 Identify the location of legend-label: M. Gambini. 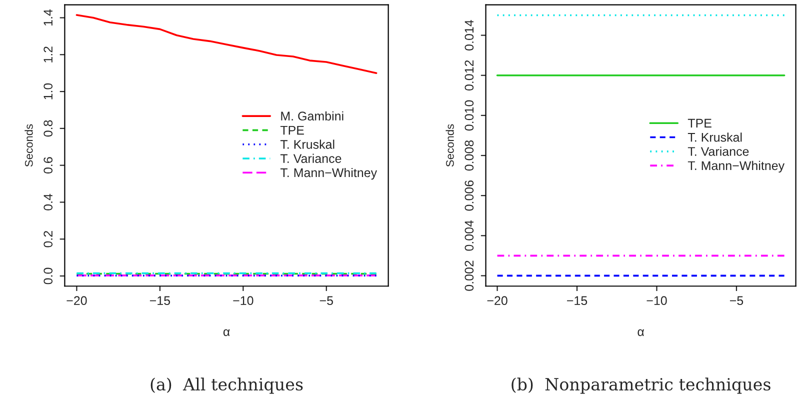
(312, 116).